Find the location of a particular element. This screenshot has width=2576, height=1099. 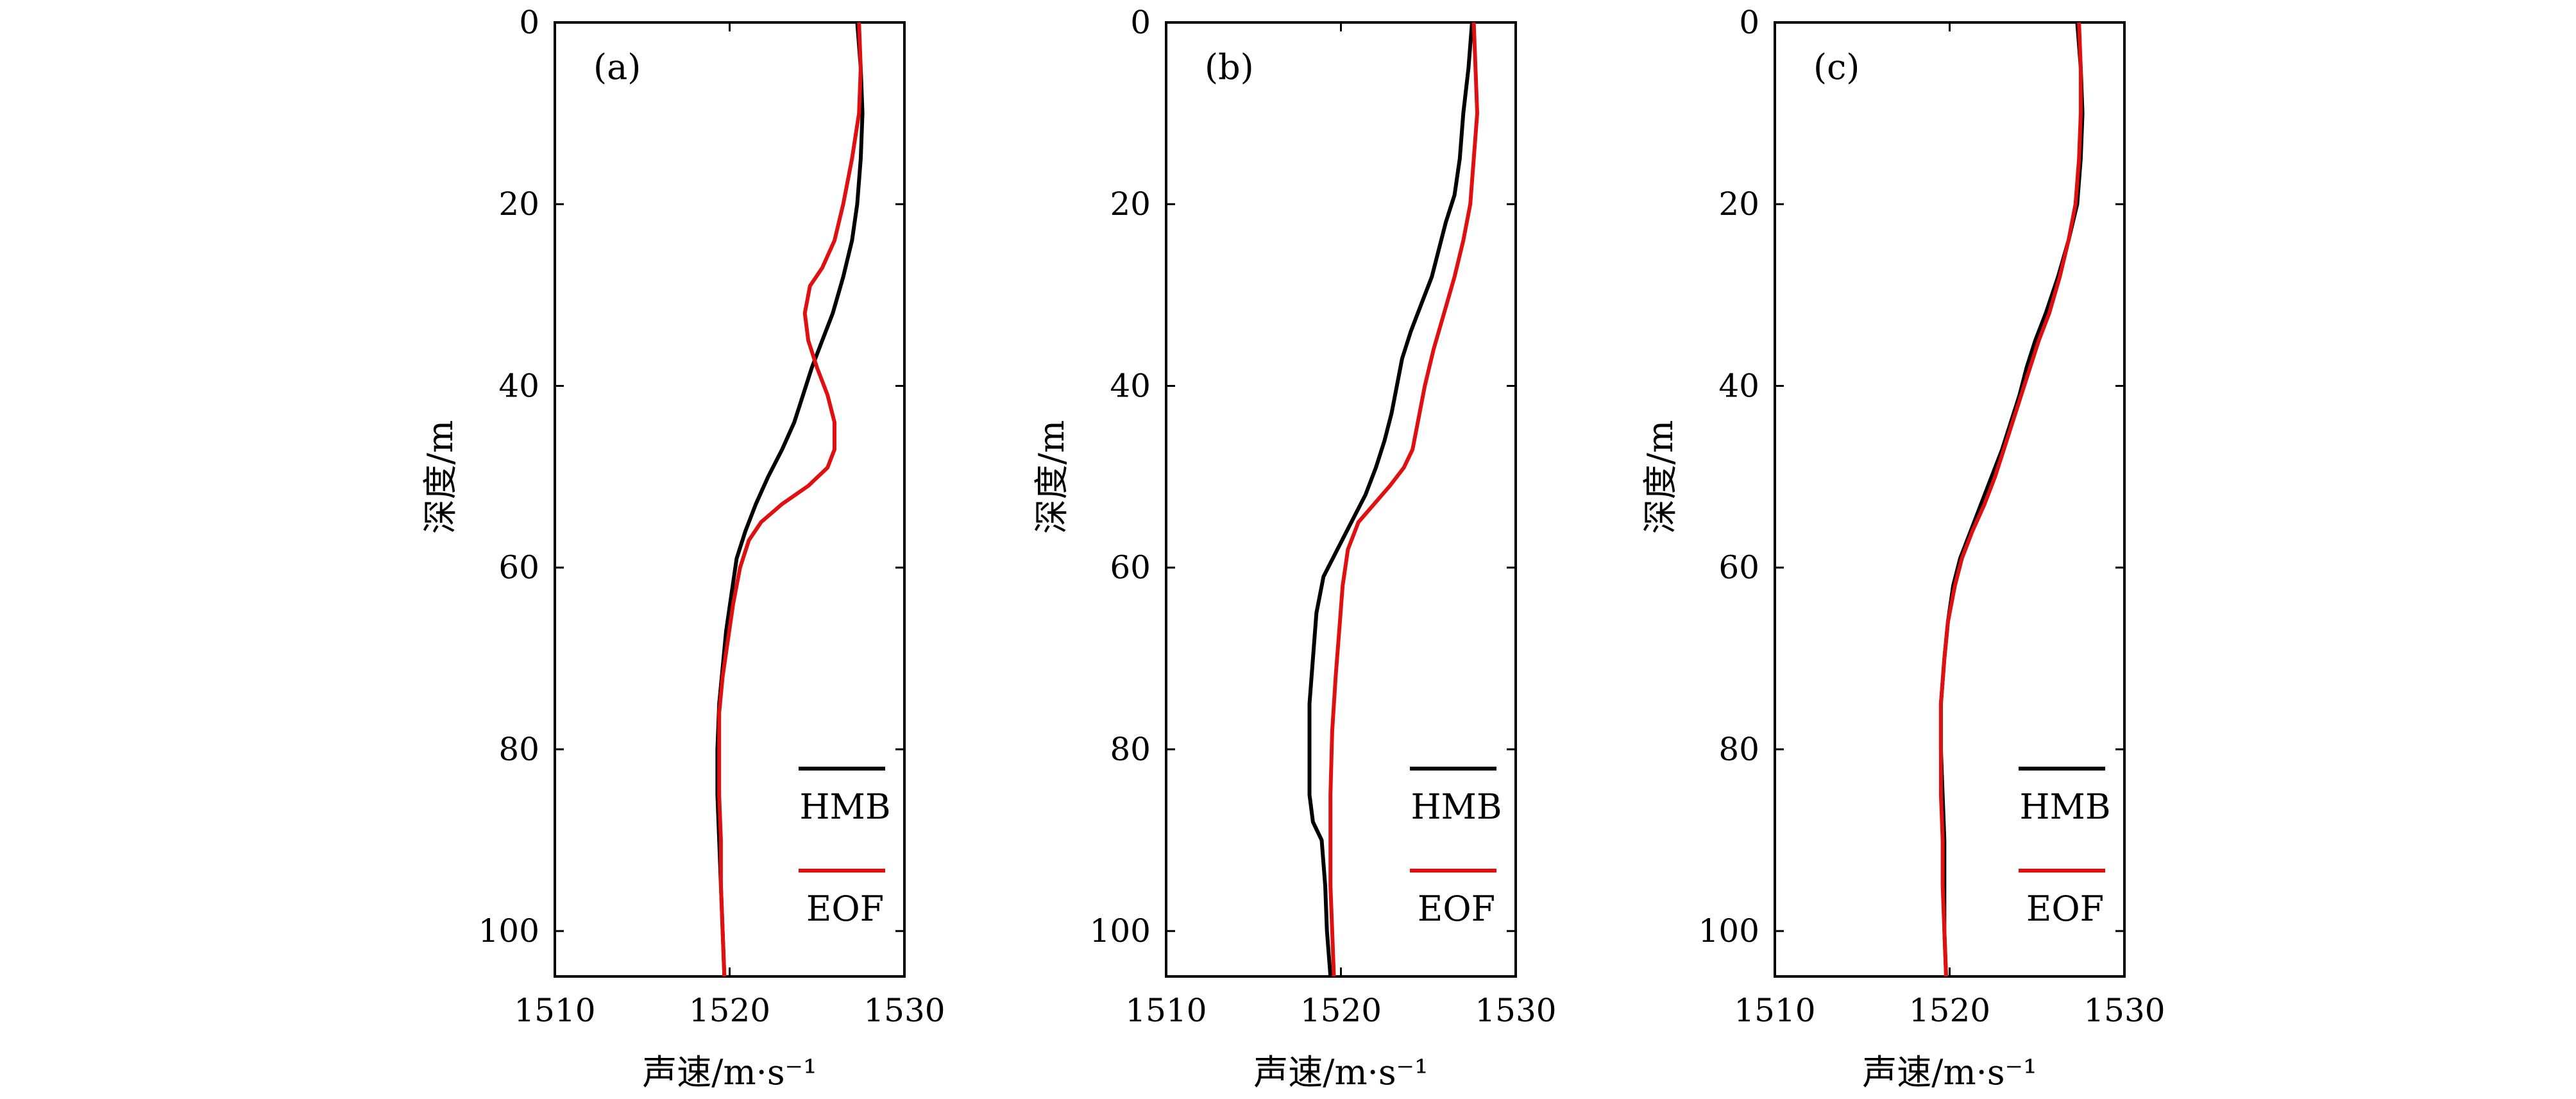

panel-label: (c) is located at coordinates (1836, 67).